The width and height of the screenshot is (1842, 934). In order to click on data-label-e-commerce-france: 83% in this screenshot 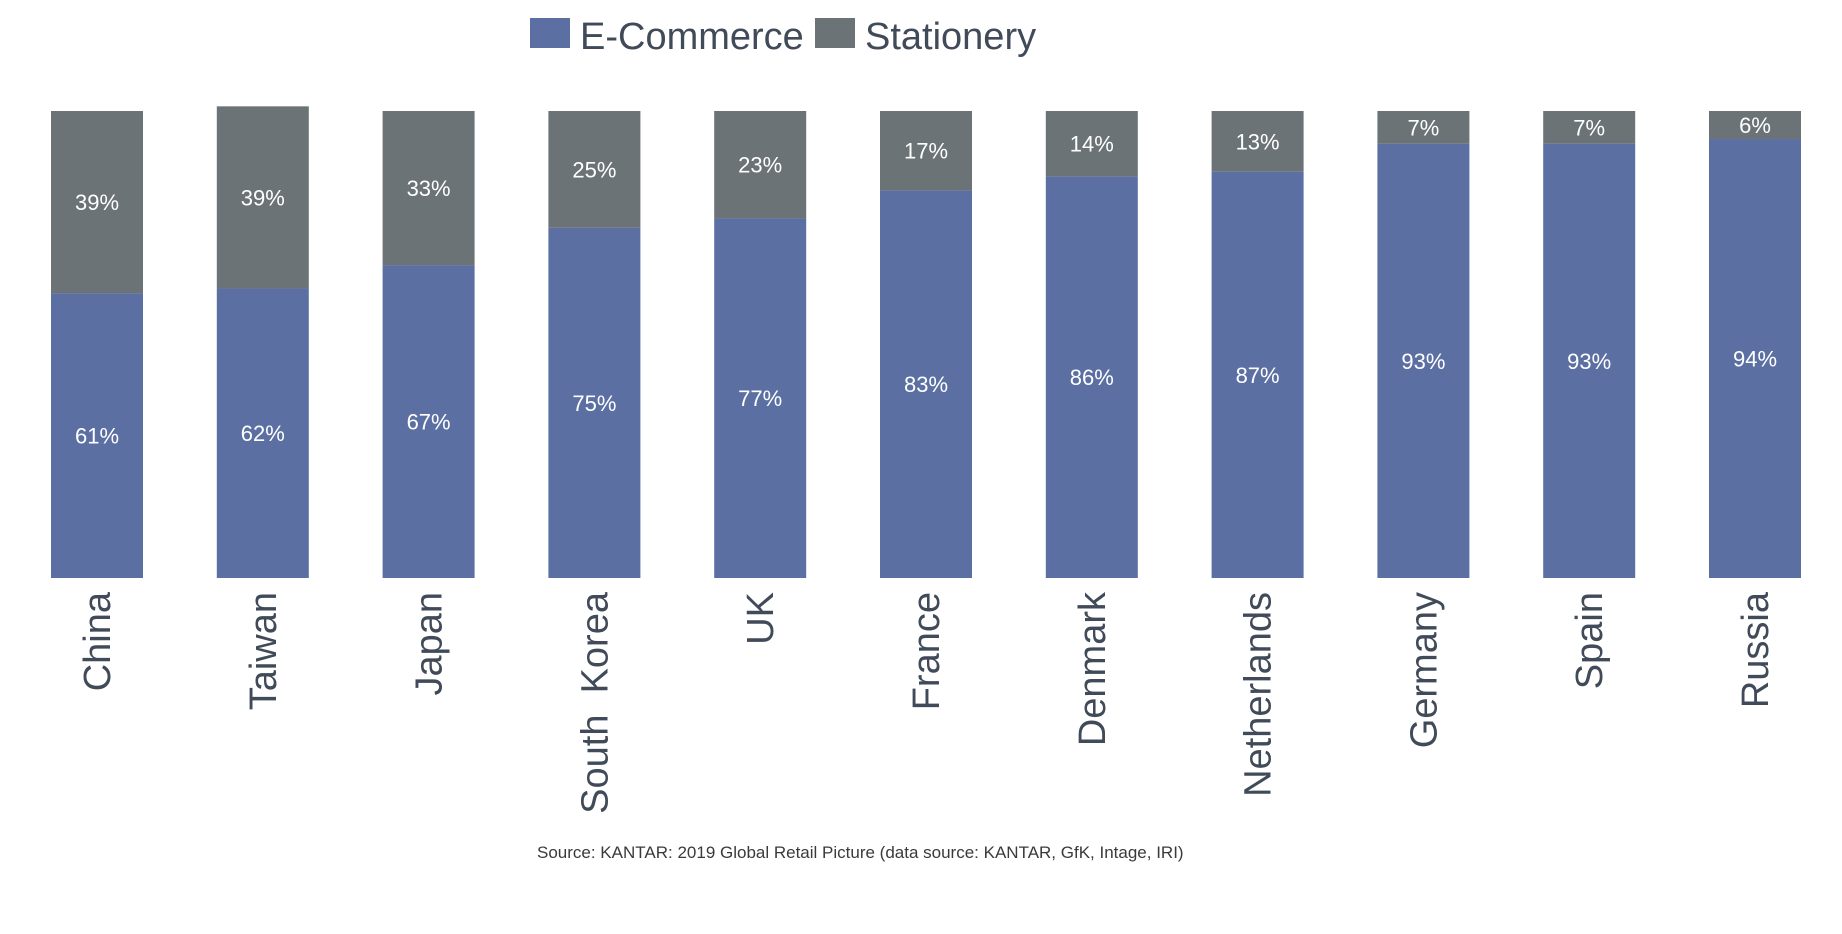, I will do `click(926, 384)`.